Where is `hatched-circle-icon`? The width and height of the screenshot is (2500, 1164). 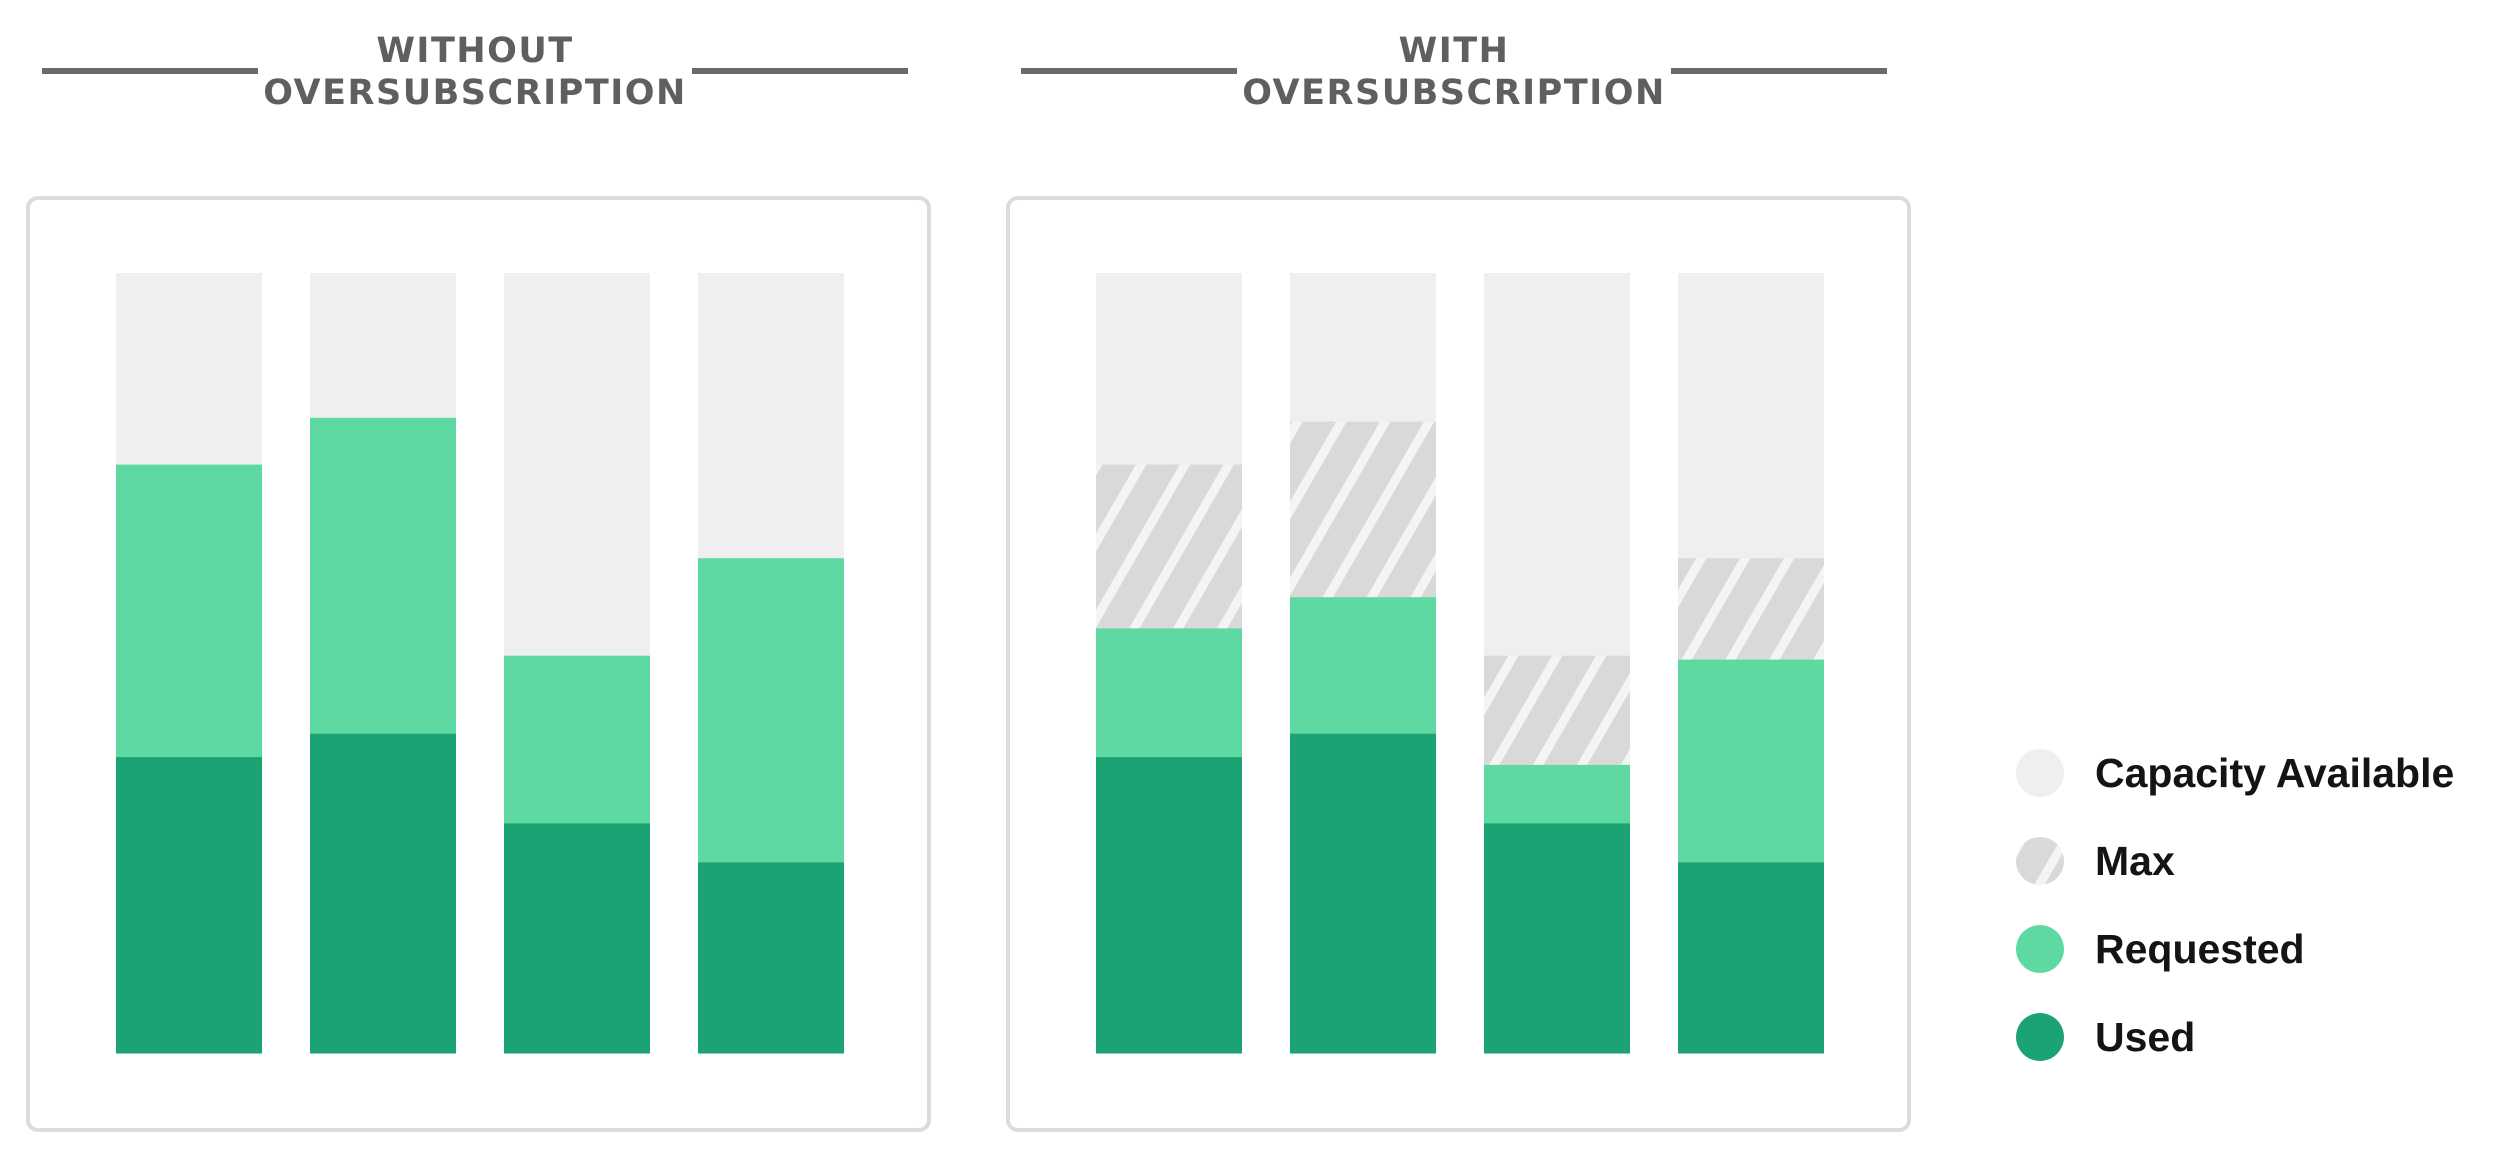 hatched-circle-icon is located at coordinates (2040, 861).